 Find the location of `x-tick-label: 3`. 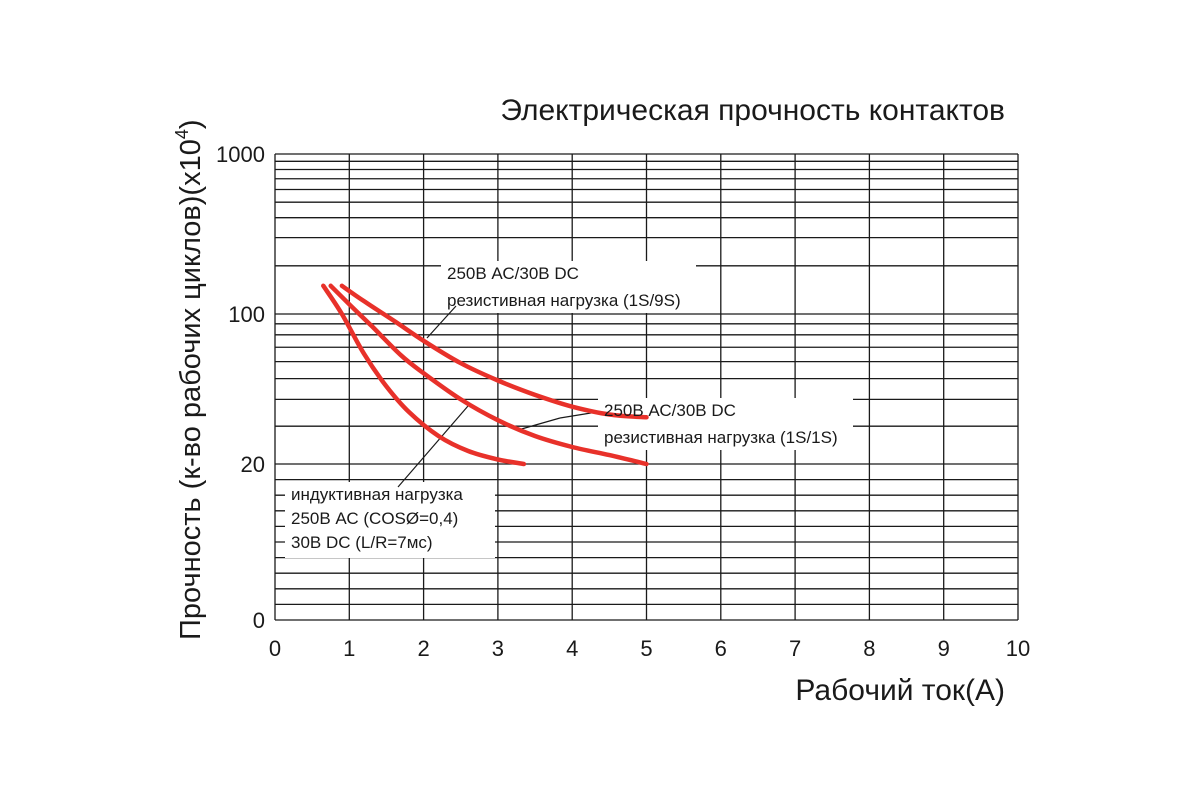

x-tick-label: 3 is located at coordinates (498, 648).